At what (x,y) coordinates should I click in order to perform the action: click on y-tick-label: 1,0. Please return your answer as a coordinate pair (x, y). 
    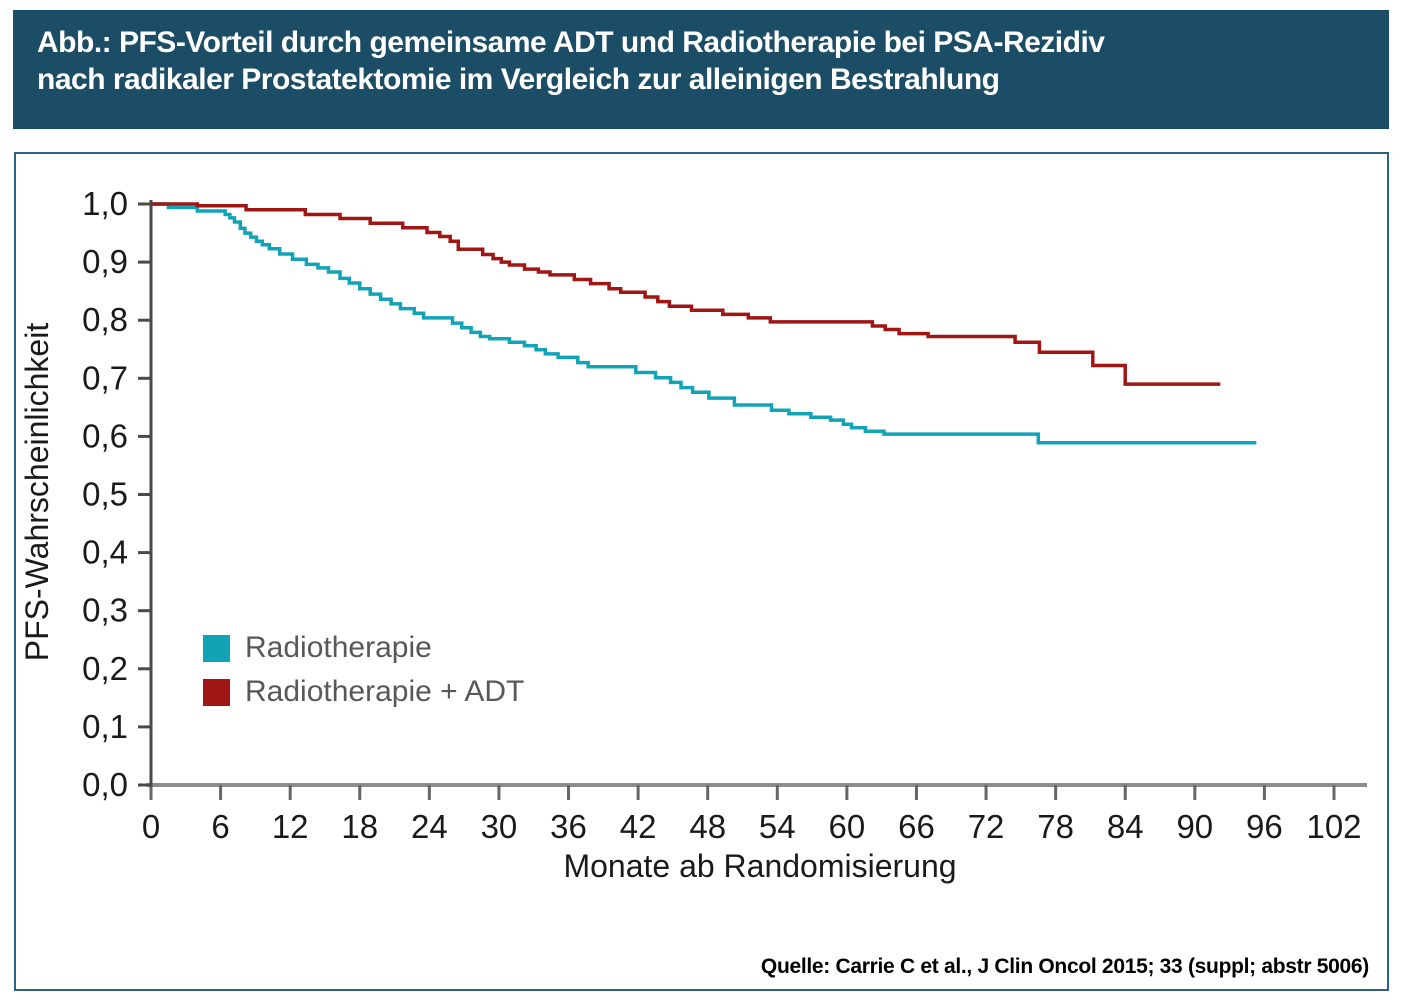
    Looking at the image, I should click on (105, 203).